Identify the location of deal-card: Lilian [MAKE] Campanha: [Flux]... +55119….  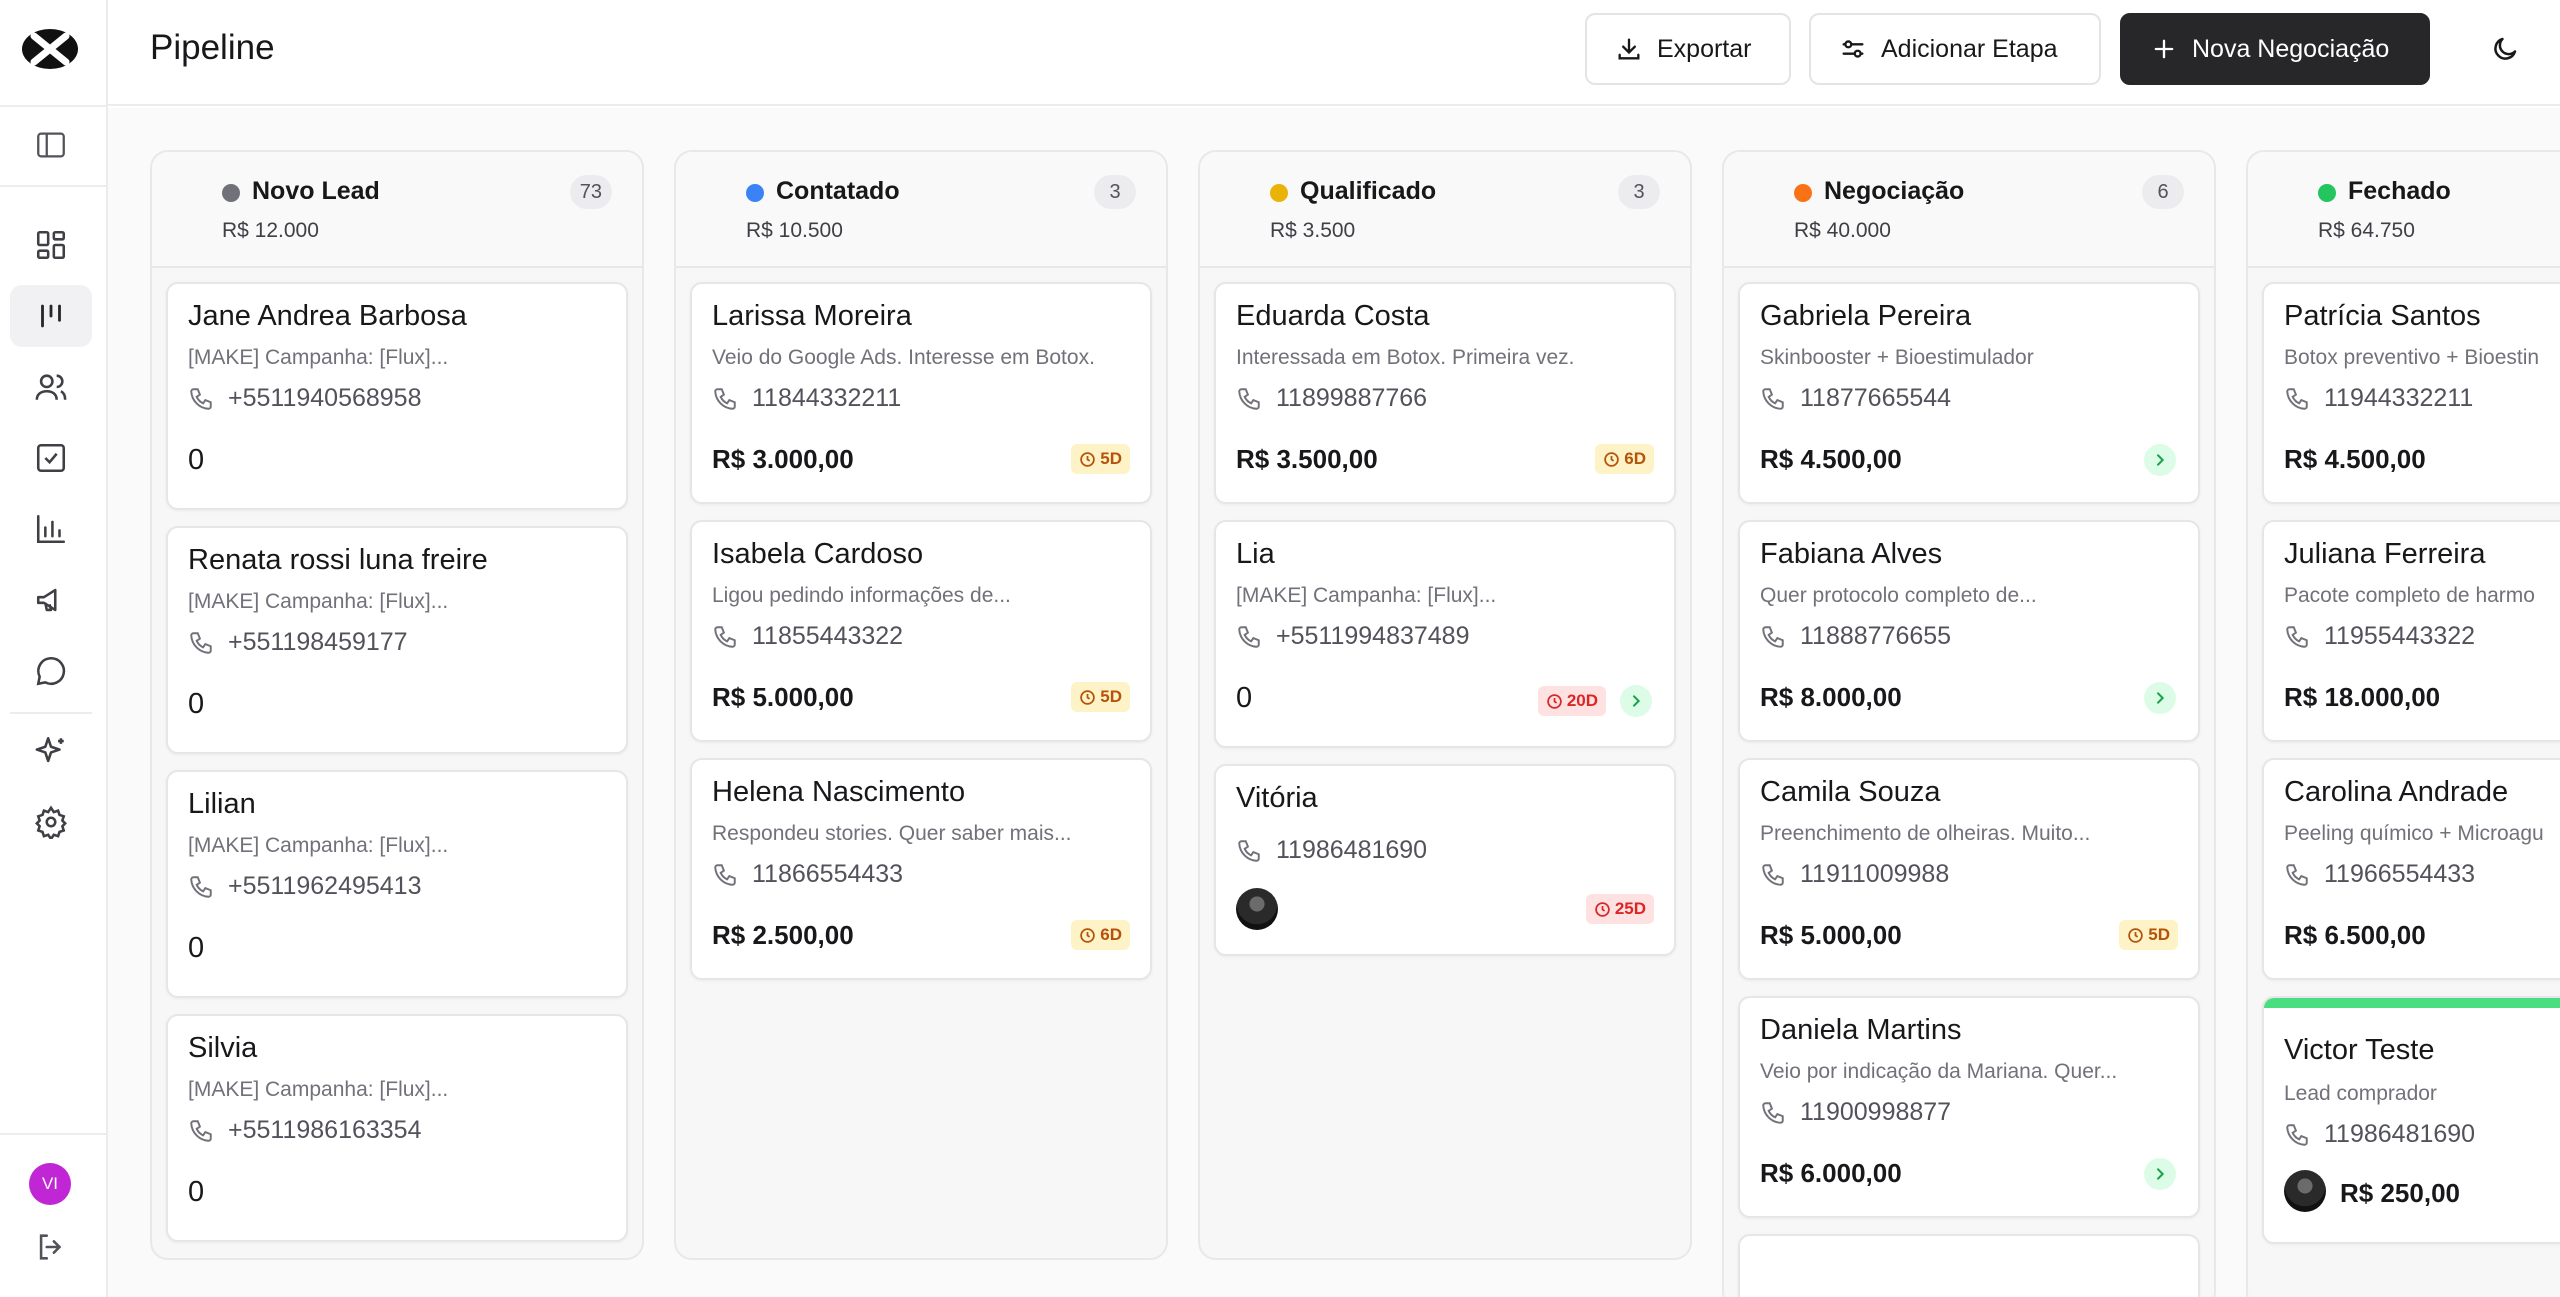
(397, 884).